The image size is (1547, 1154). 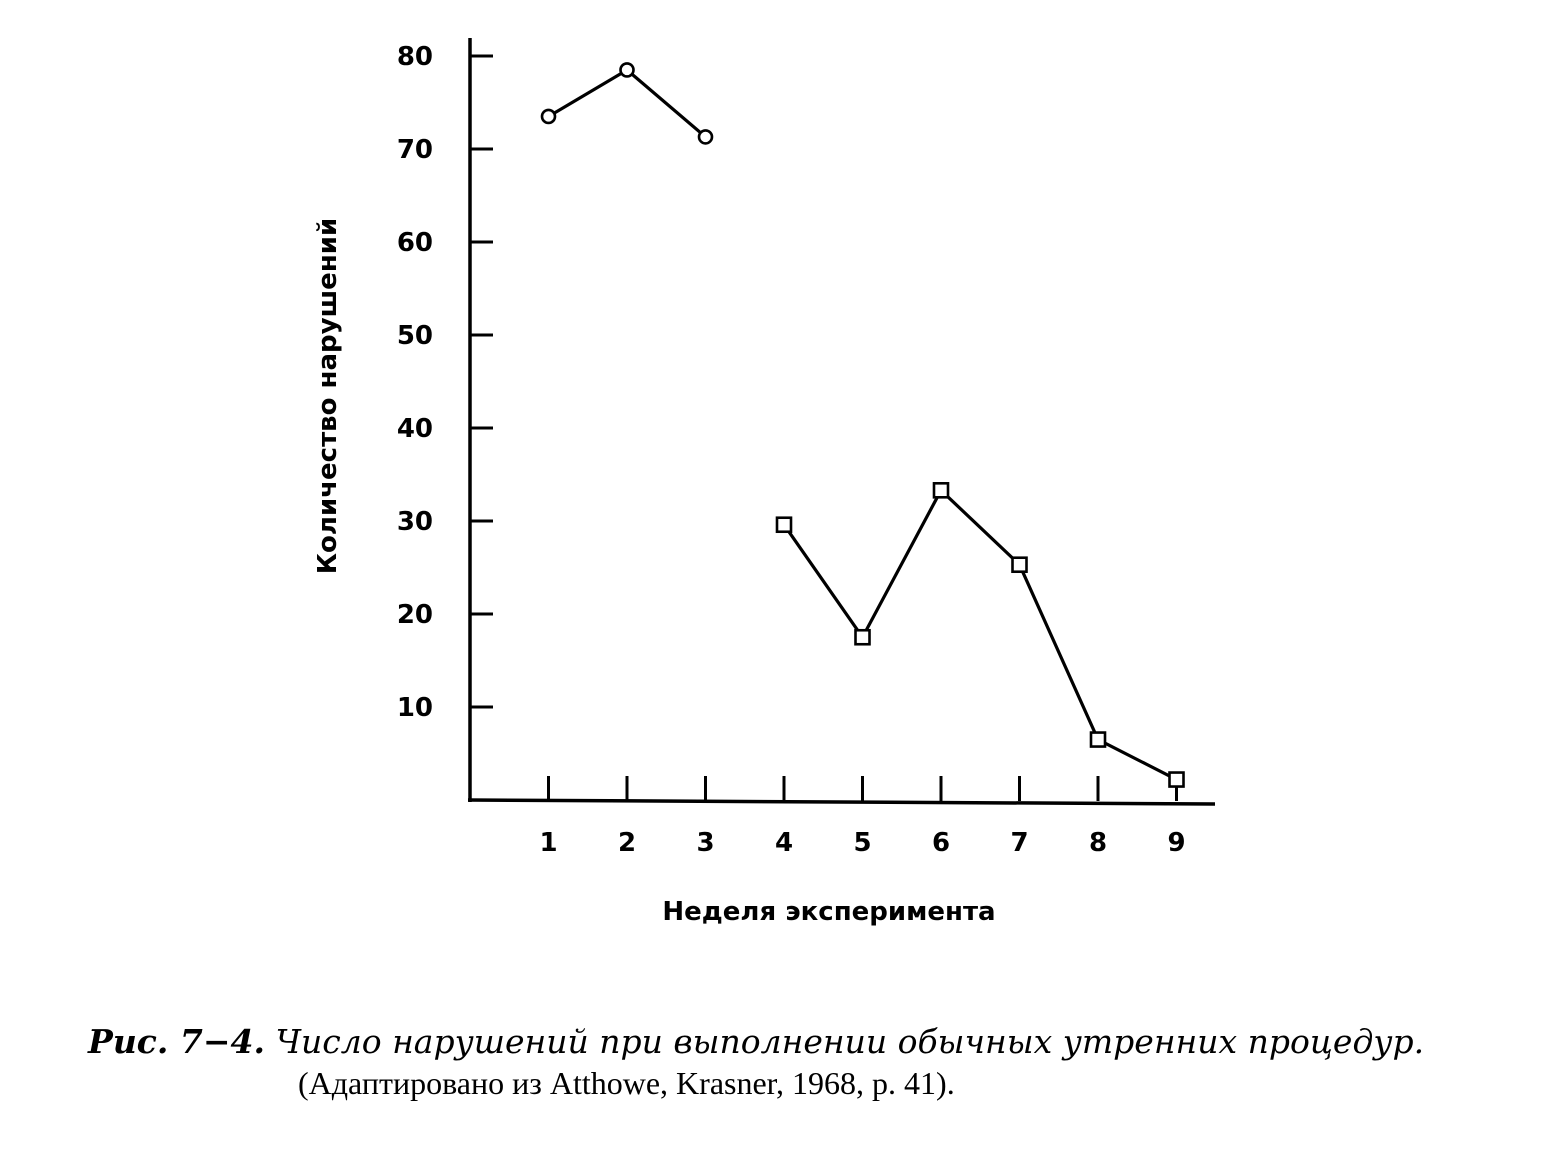 What do you see at coordinates (415, 522) in the screenshot?
I see `y-tick-label: 30` at bounding box center [415, 522].